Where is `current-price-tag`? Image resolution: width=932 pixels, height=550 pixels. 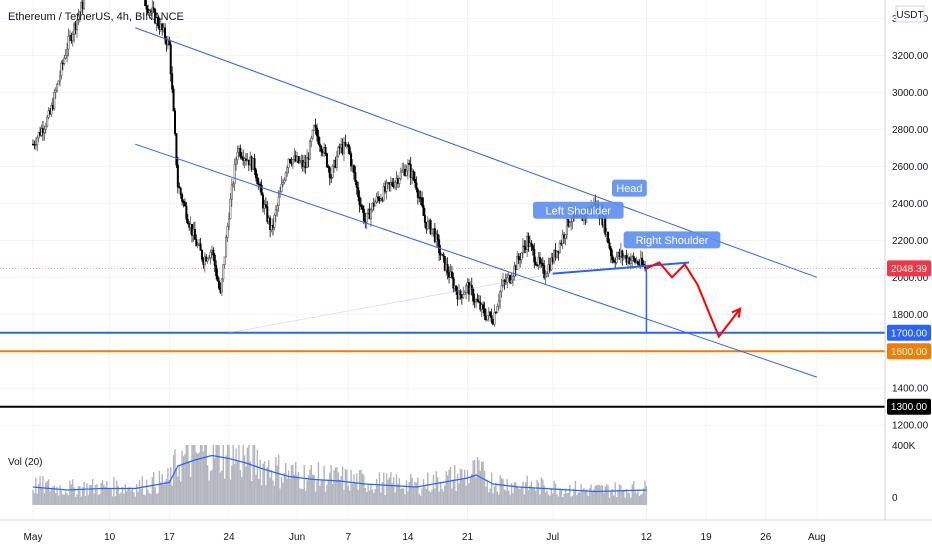 current-price-tag is located at coordinates (909, 268).